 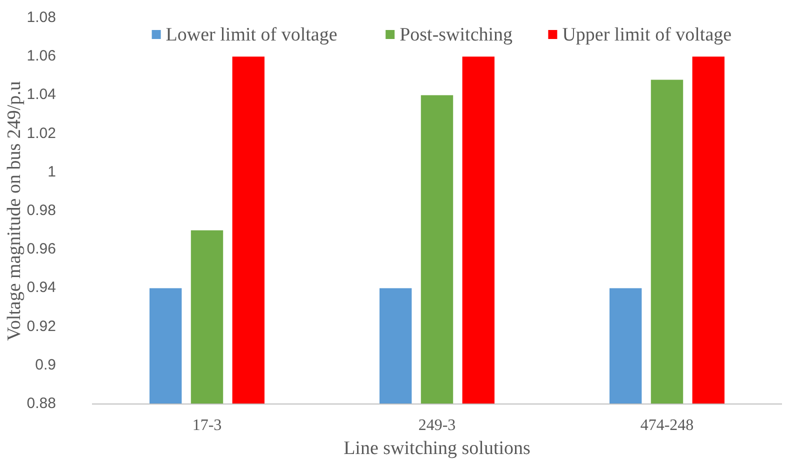 I want to click on x-tick-label: 249-3, so click(x=437, y=425).